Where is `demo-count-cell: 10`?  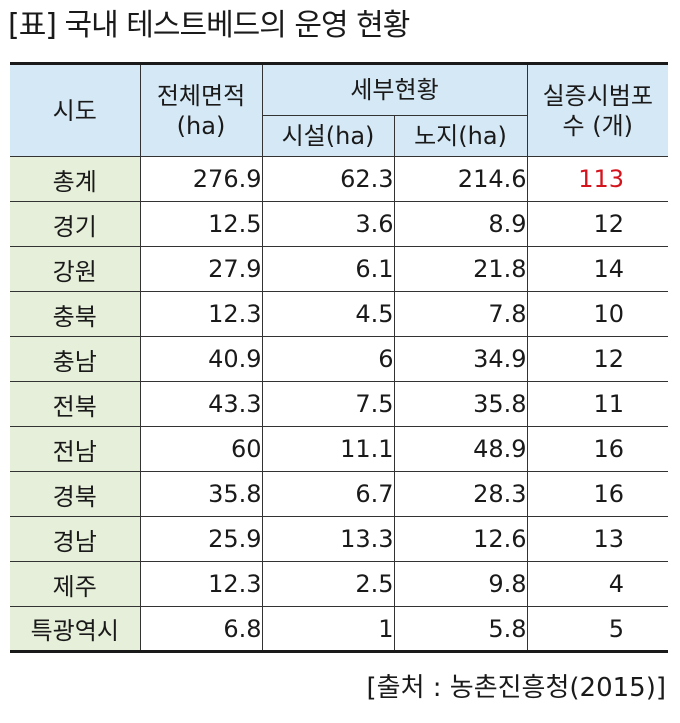
demo-count-cell: 10 is located at coordinates (597, 314).